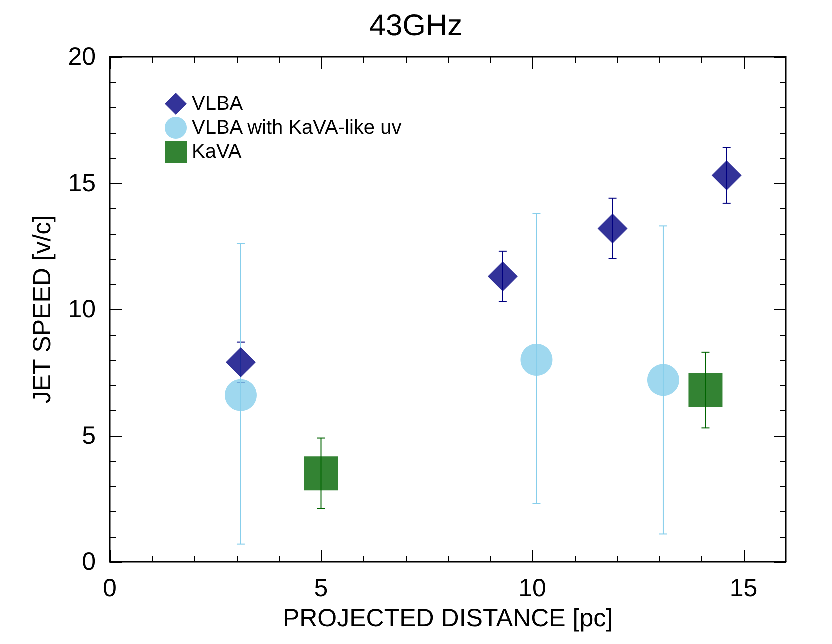  I want to click on y-tick-label: 15, so click(82, 183).